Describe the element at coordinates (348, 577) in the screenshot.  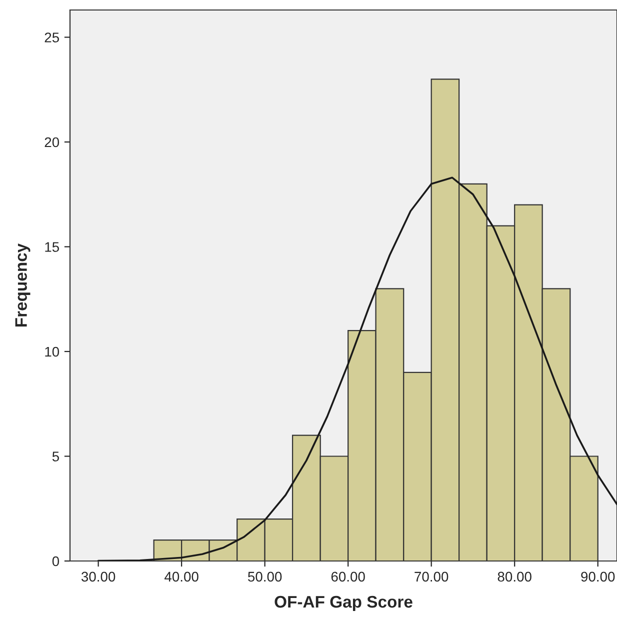
I see `x-tick-label: 60.00` at that location.